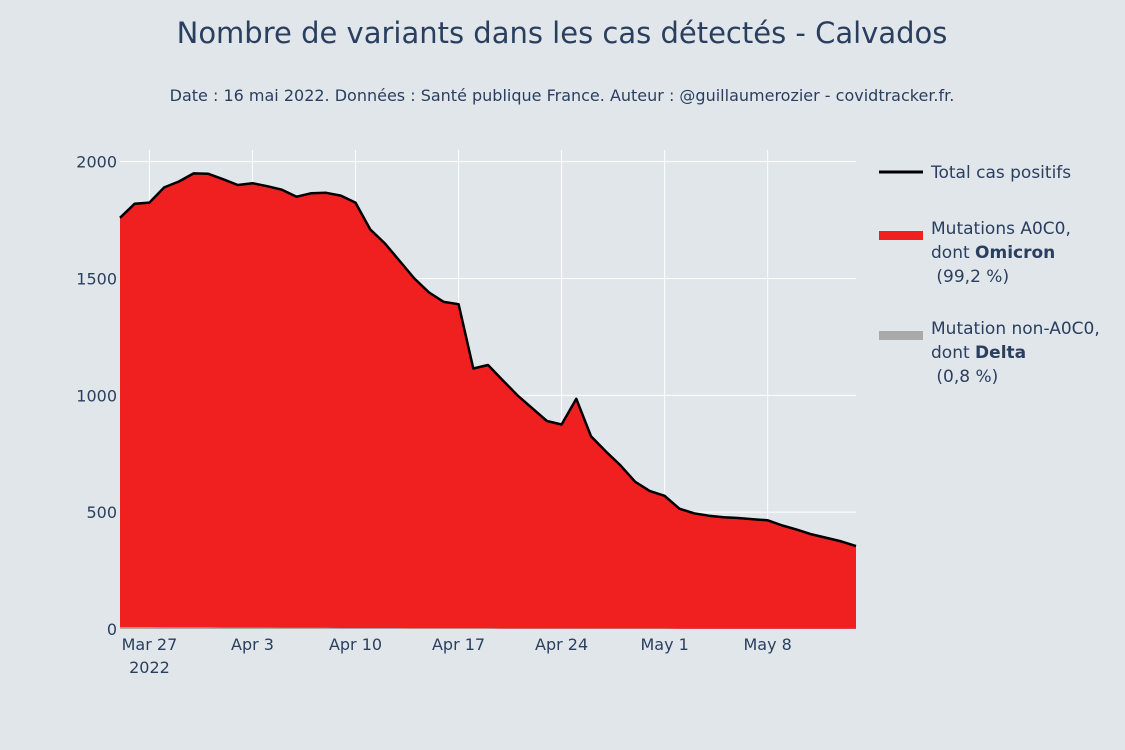  I want to click on legend-label-part: Mutations A0C0,, so click(1001, 229).